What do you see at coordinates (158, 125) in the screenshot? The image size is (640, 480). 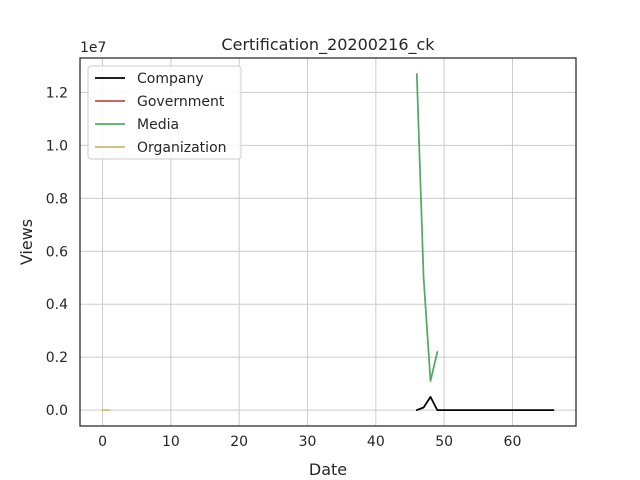 I see `legend-entry: Media` at bounding box center [158, 125].